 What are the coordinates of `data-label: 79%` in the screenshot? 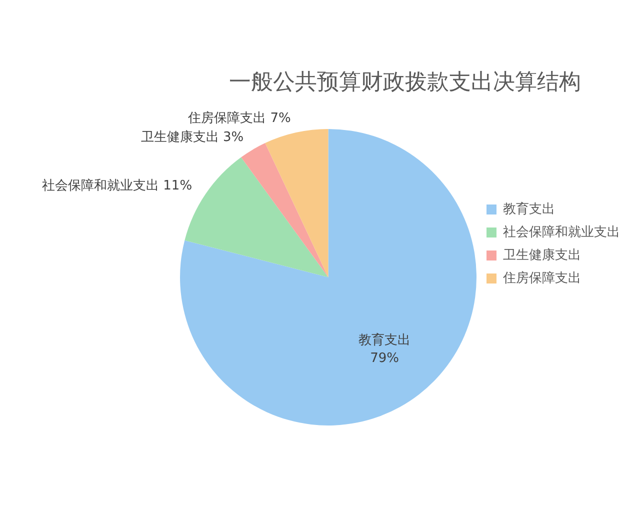 It's located at (385, 358).